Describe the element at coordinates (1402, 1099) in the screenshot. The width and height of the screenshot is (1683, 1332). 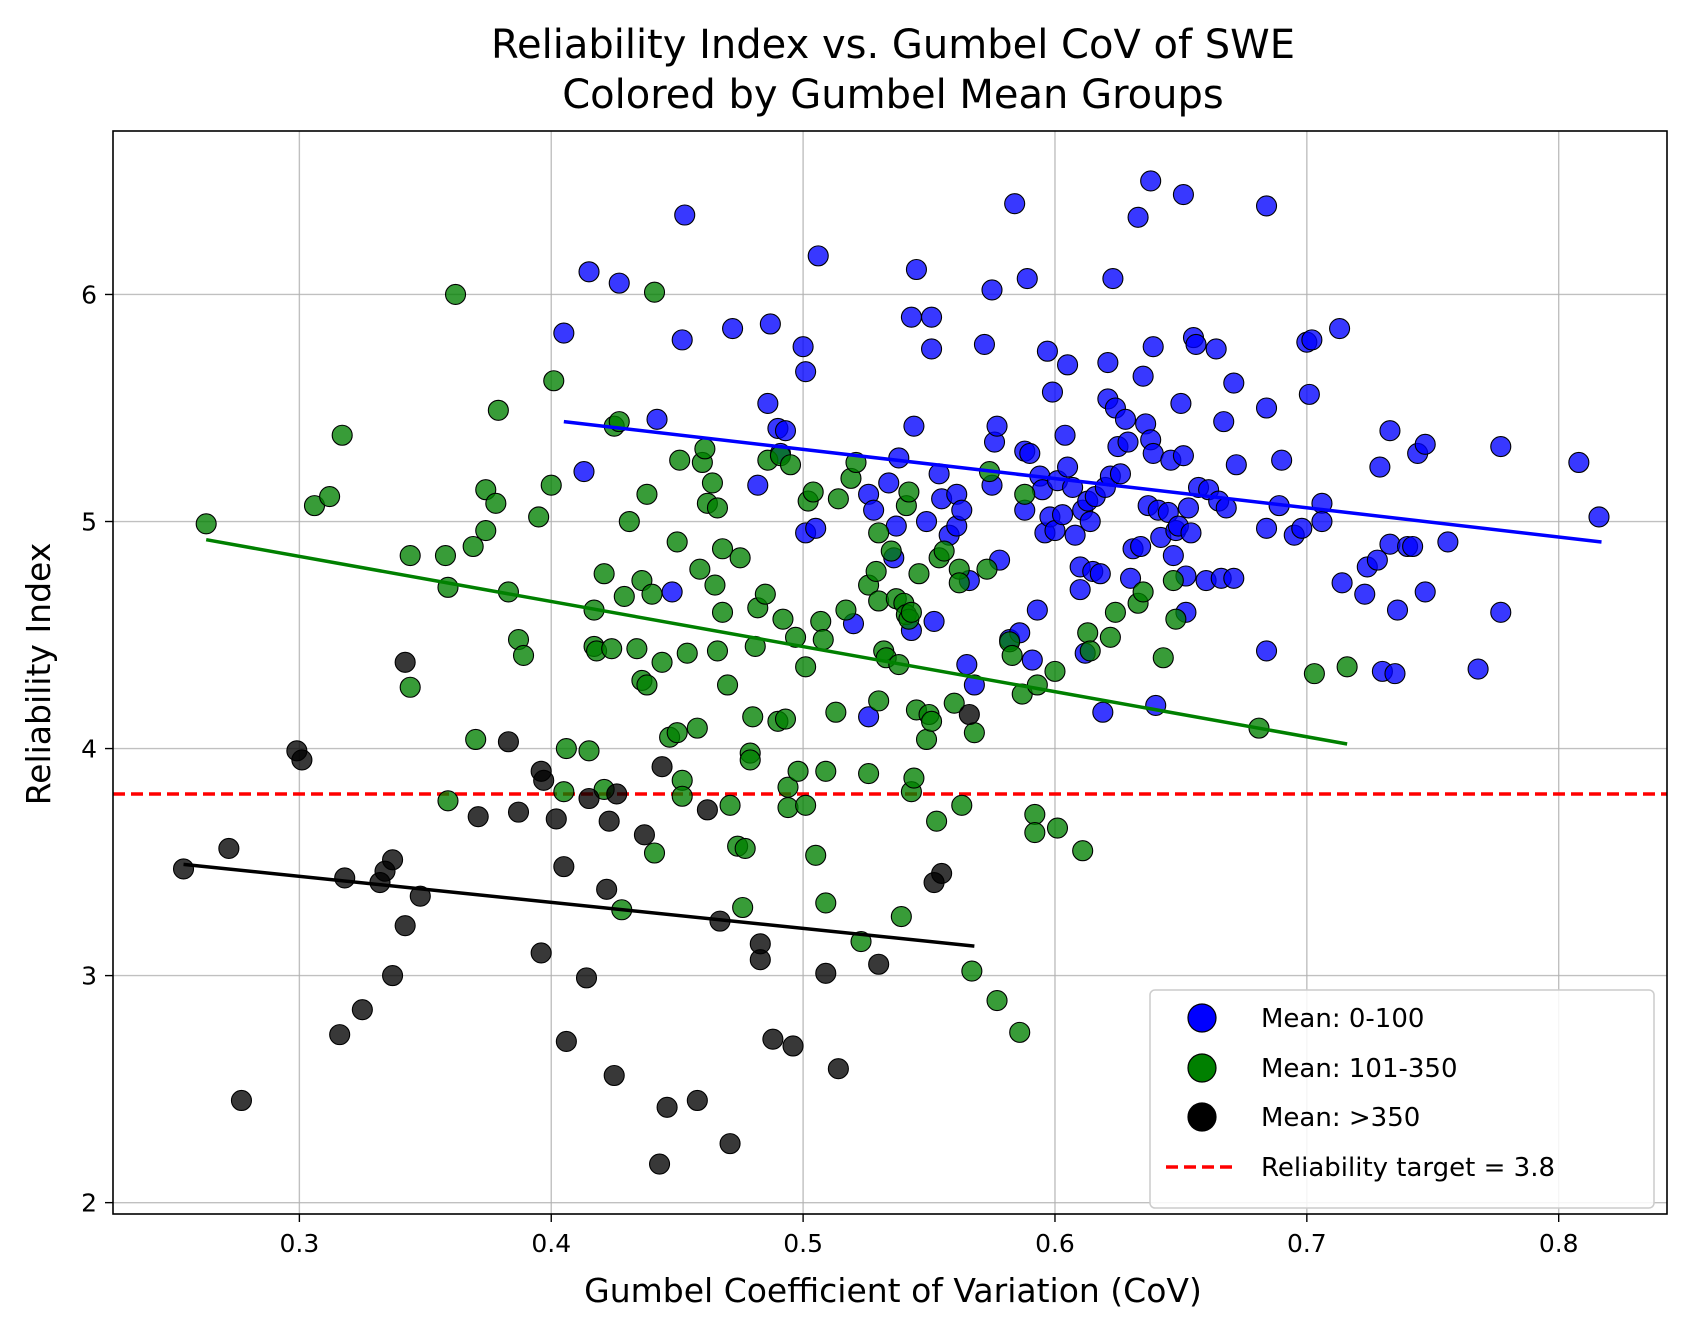
I see `legend-box` at that location.